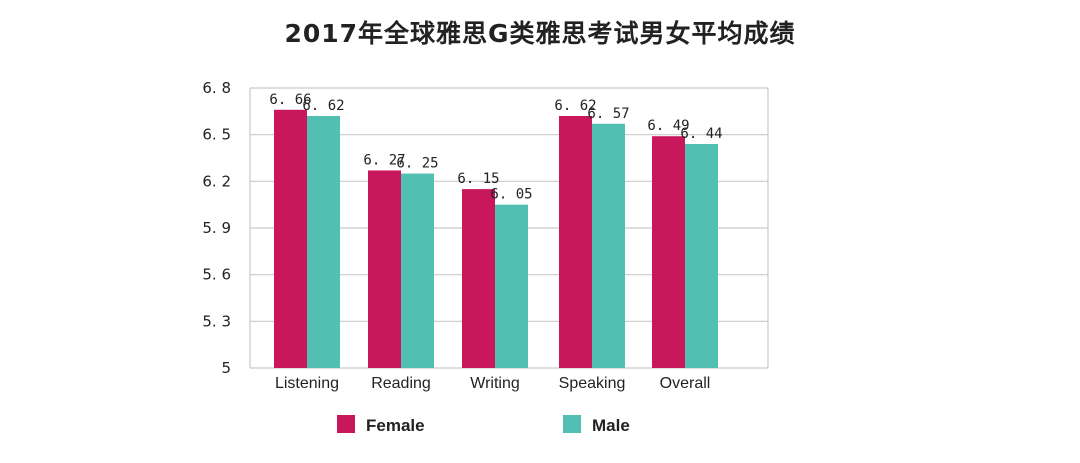 The height and width of the screenshot is (463, 1080). I want to click on legend-swatch-male, so click(572, 424).